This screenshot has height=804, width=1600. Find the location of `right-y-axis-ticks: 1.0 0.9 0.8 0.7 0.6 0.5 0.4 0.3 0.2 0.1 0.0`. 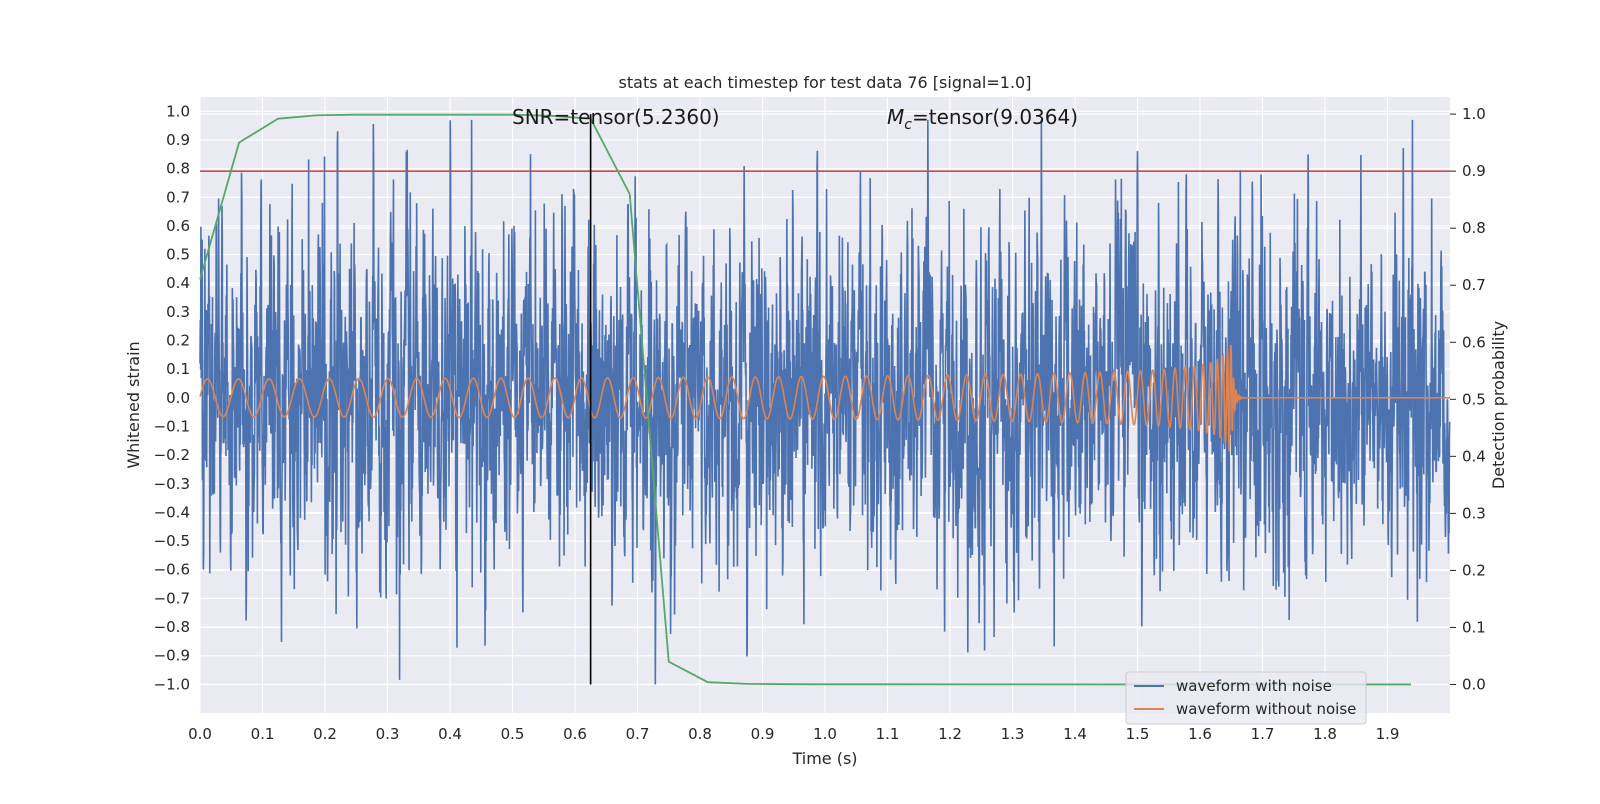

right-y-axis-ticks: 1.0 0.9 0.8 0.7 0.6 0.5 0.4 0.3 0.2 0.1 0.0 is located at coordinates (1468, 399).